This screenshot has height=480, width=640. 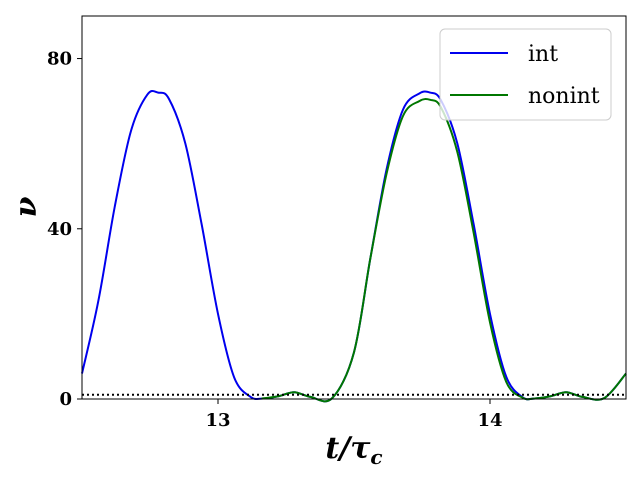 What do you see at coordinates (26, 206) in the screenshot?
I see `y-axis-label: ν` at bounding box center [26, 206].